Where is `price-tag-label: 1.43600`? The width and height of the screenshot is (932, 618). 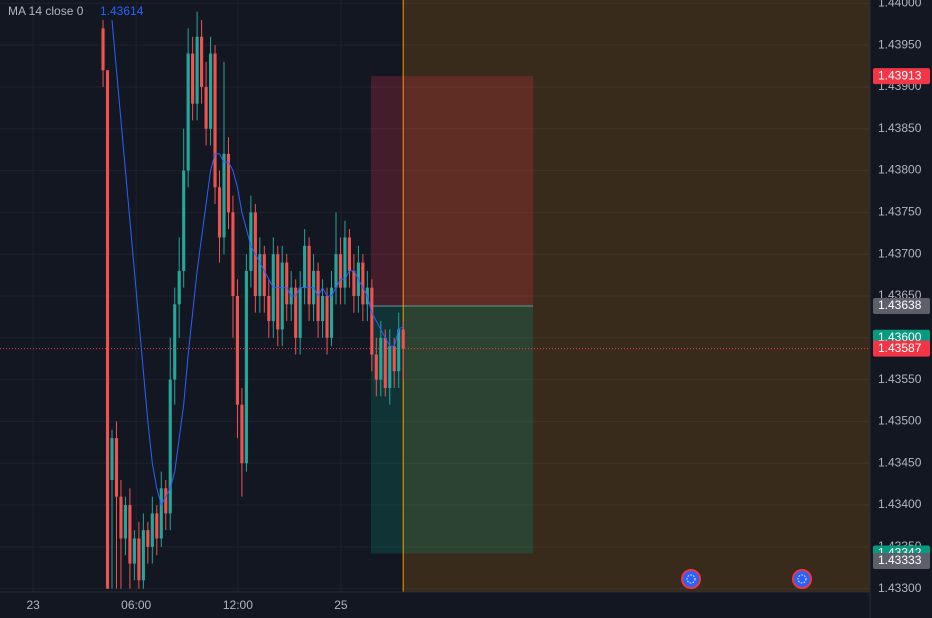 price-tag-label: 1.43600 is located at coordinates (900, 337).